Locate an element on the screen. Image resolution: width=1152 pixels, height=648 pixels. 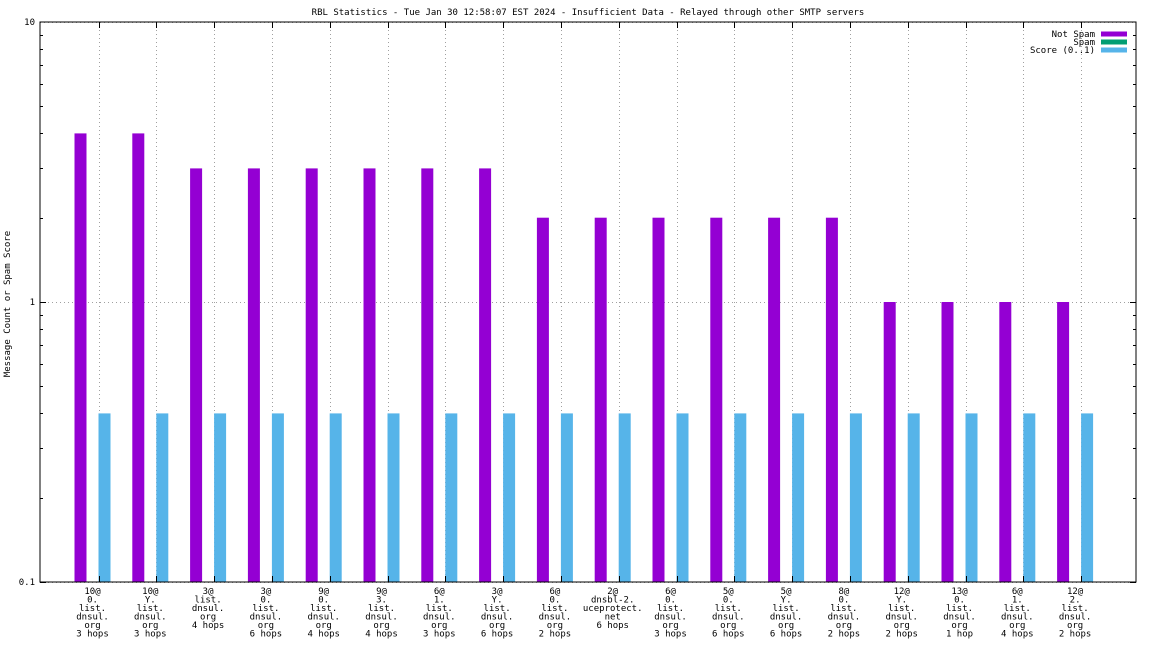
x-tick-label: 10@ Y. list. dnsul. org 3 hops is located at coordinates (150, 613).